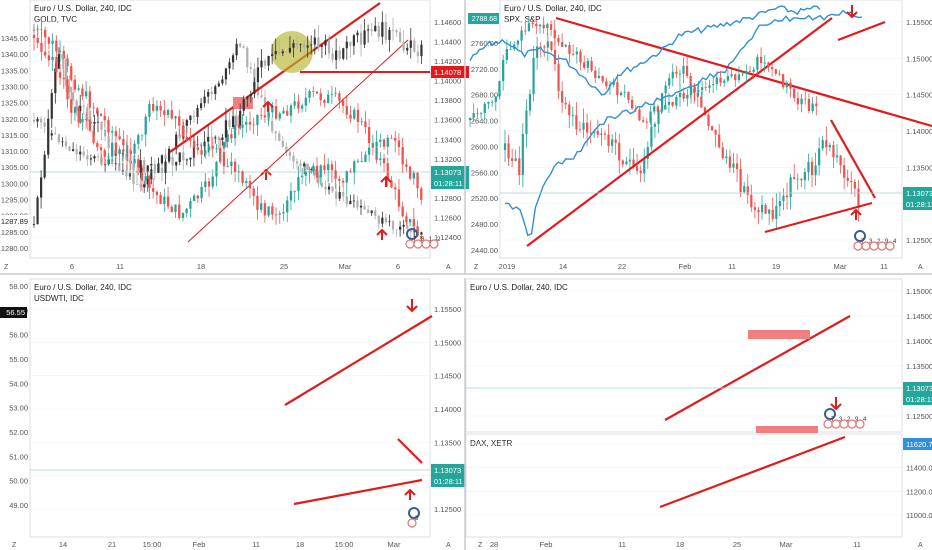 This screenshot has height=550, width=932. I want to click on right-tick-label: 1.12600, so click(447, 217).